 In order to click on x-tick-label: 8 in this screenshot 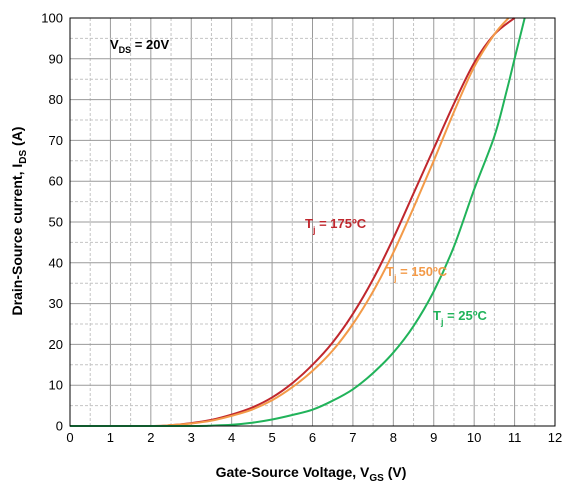, I will do `click(393, 437)`.